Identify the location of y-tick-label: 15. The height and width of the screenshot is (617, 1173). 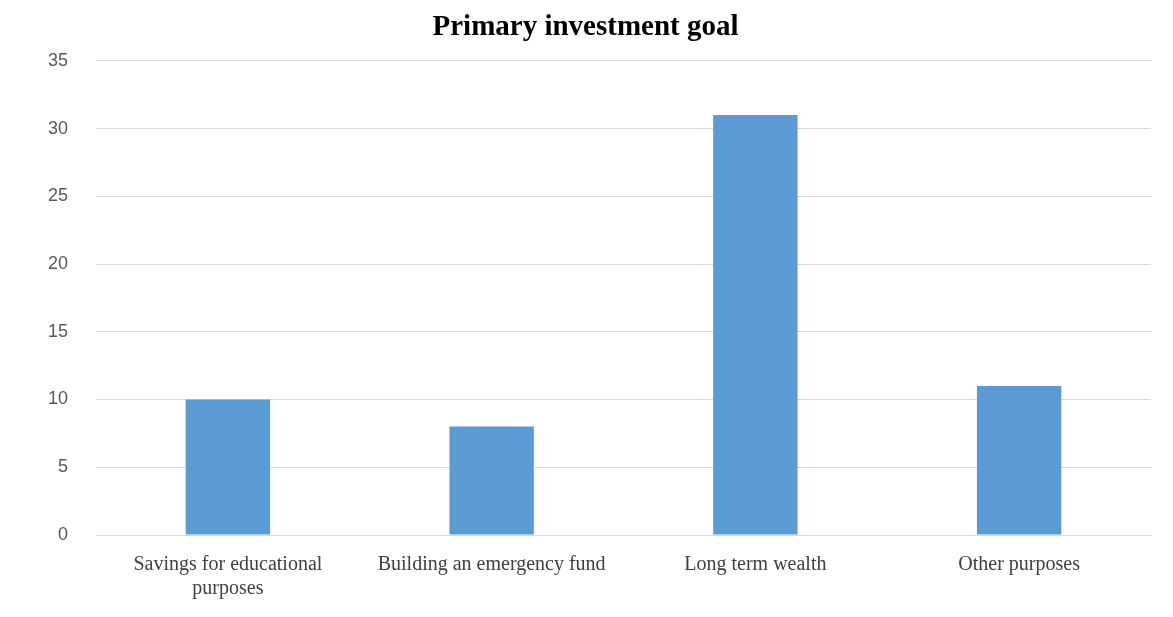
(58, 330).